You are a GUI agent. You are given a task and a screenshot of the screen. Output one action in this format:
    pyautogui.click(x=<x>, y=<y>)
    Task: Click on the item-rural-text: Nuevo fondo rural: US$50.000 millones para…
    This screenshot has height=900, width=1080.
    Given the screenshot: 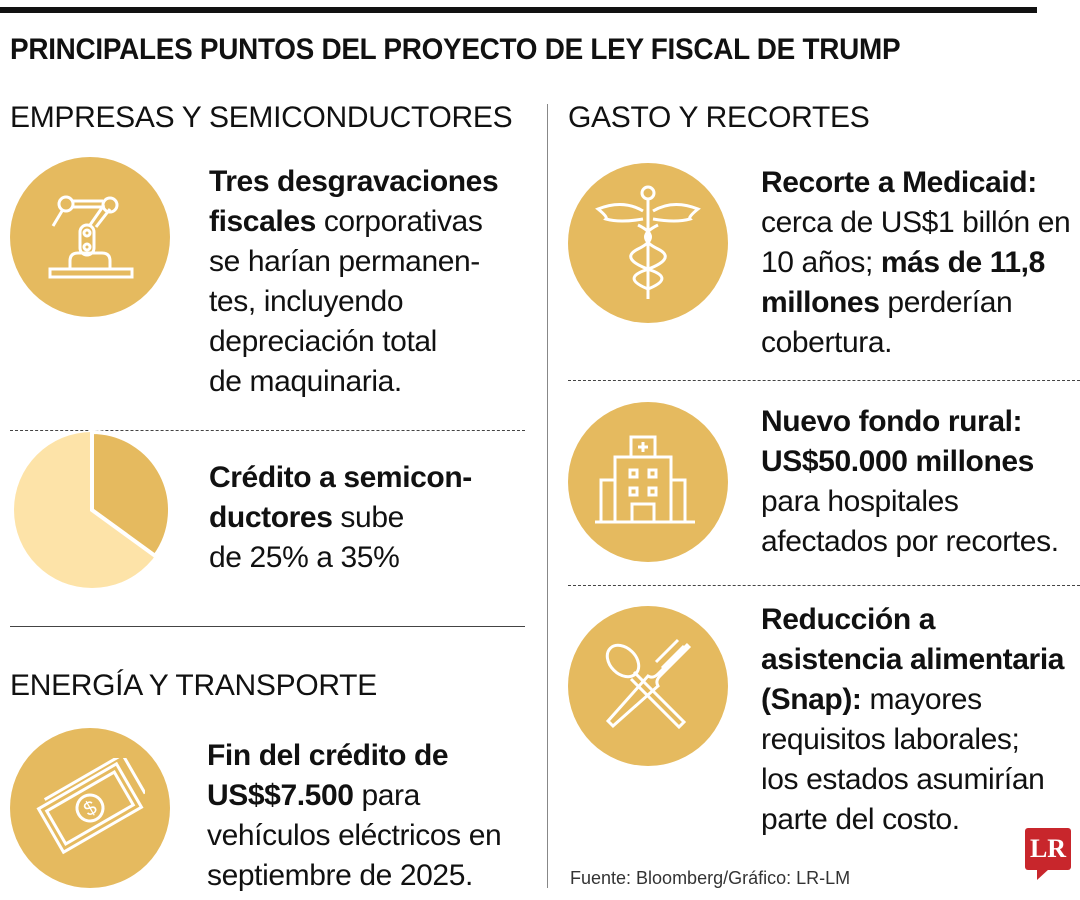 What is the action you would take?
    pyautogui.click(x=910, y=482)
    